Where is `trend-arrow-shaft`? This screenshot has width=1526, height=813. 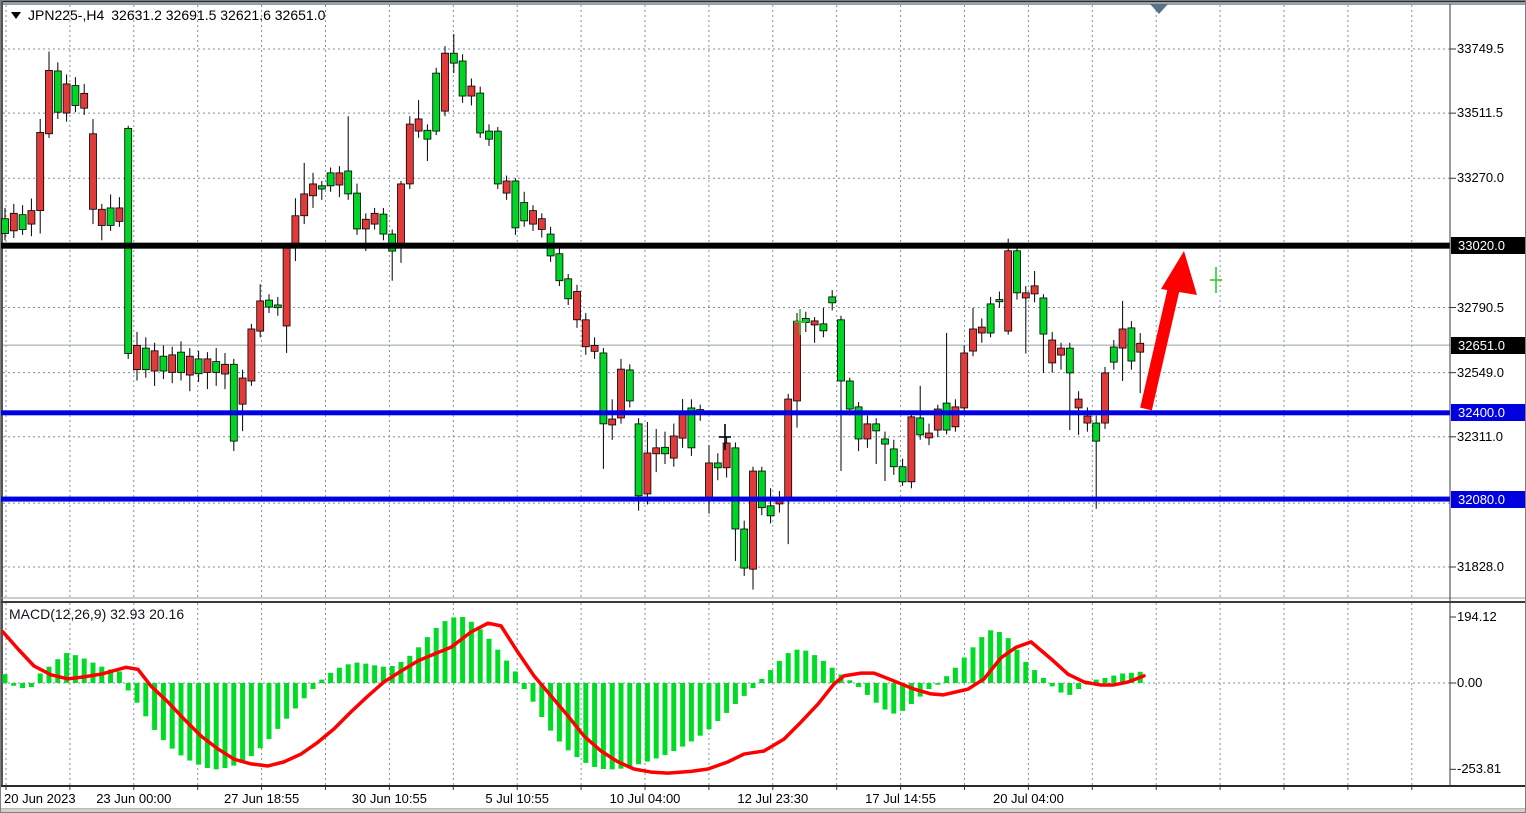 trend-arrow-shaft is located at coordinates (1161, 344).